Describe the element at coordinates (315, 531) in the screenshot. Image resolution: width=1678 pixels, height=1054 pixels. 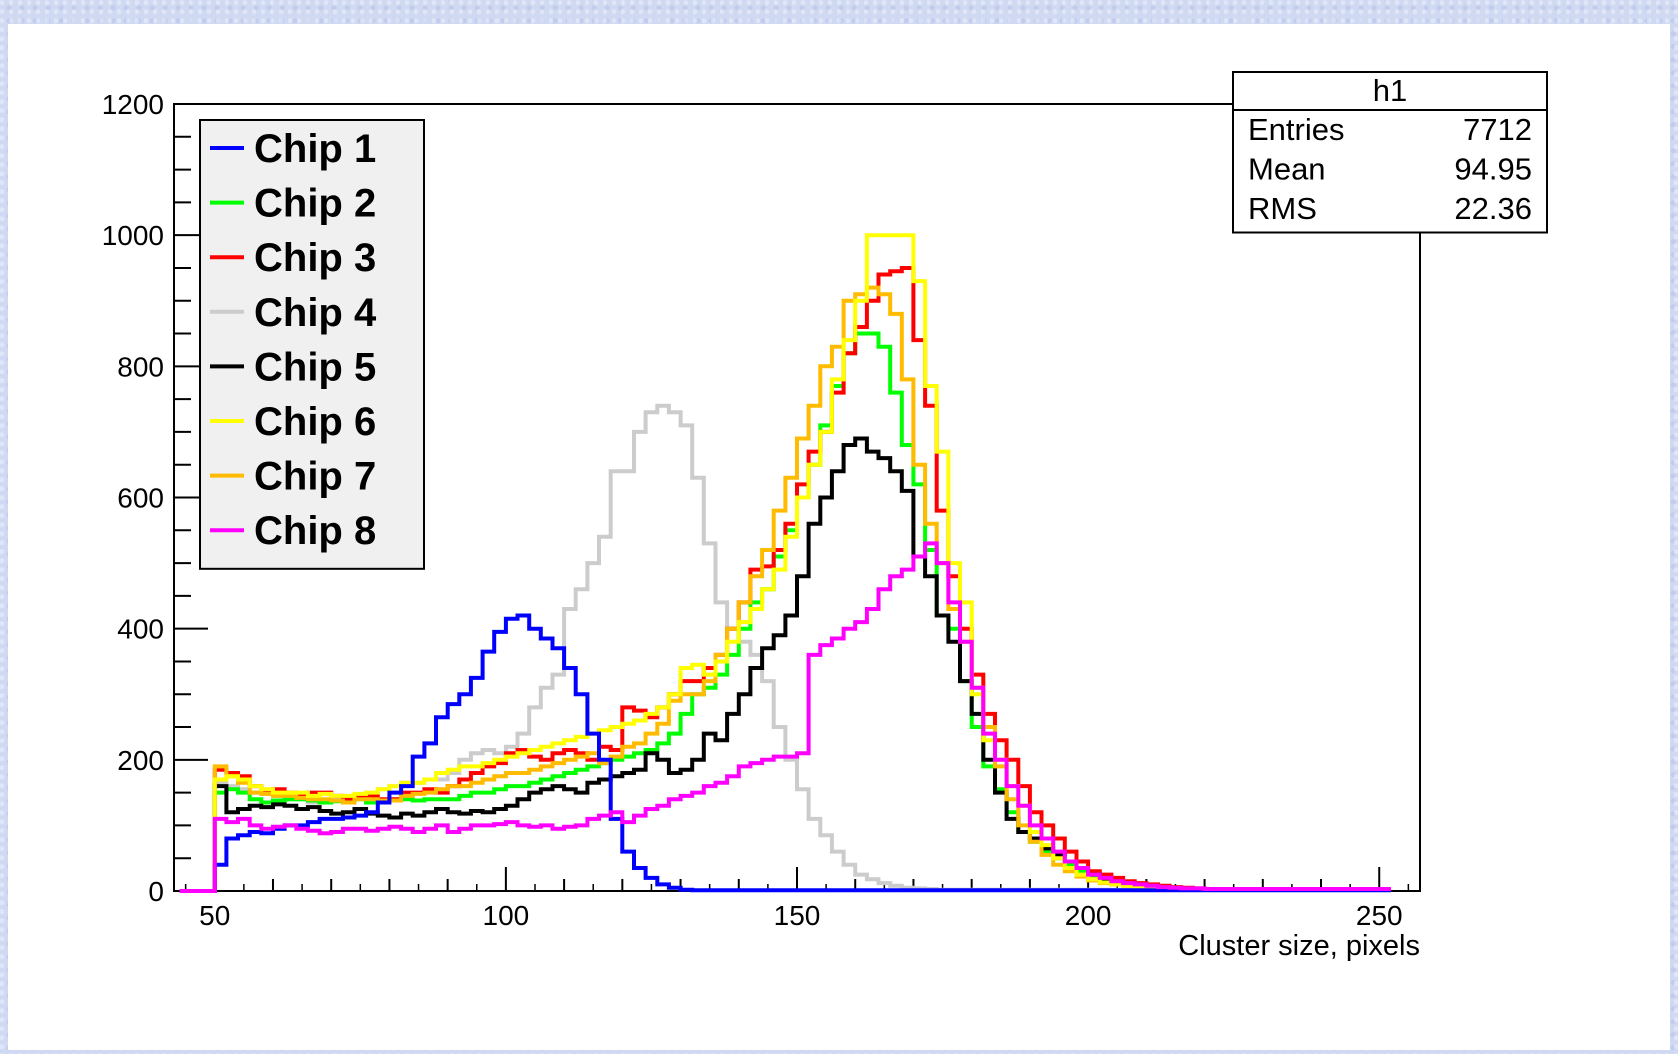
I see `legend-label: Chip 8` at that location.